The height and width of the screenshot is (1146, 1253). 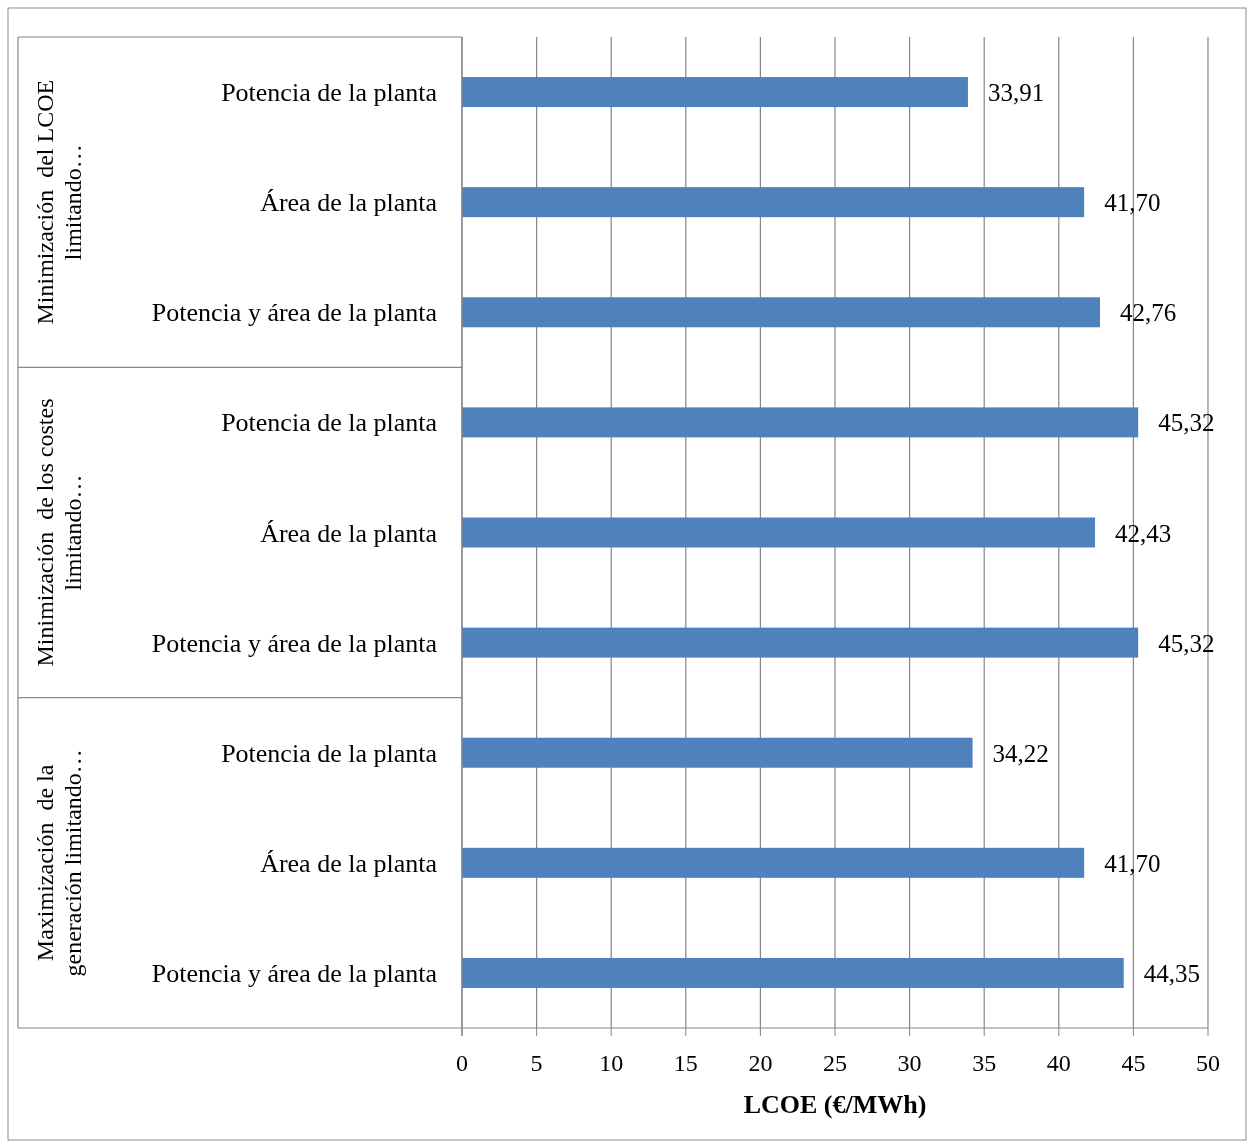 What do you see at coordinates (685, 1063) in the screenshot?
I see `x-tick-label: 15` at bounding box center [685, 1063].